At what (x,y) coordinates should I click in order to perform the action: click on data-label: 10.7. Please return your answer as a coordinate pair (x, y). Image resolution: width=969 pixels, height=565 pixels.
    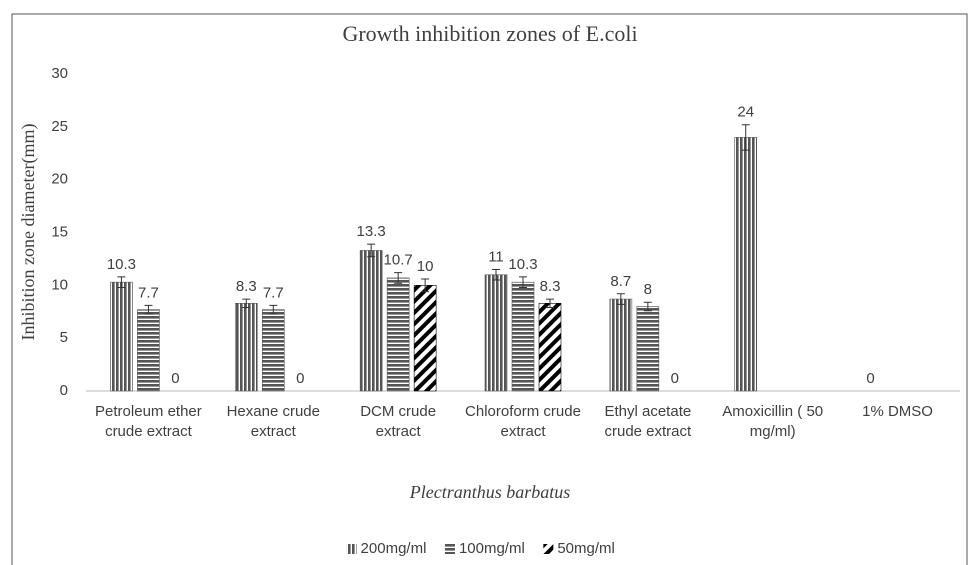
    Looking at the image, I should click on (398, 260).